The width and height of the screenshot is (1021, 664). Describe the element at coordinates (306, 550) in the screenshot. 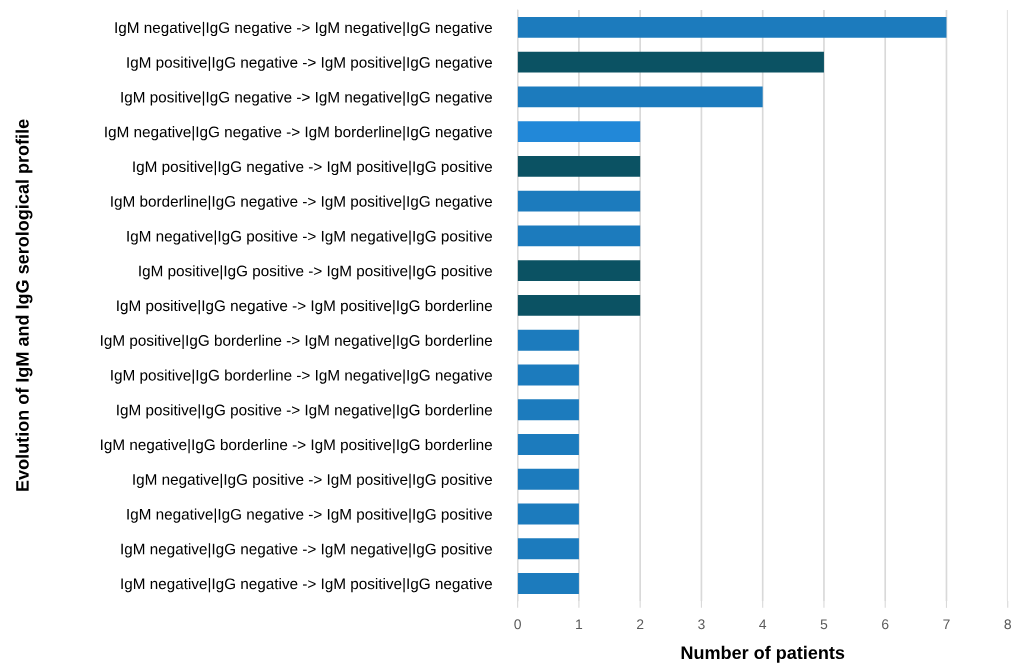

I see `y-tick-label: IgM negative|IgG negative -> IgM negative|IgG positive` at that location.